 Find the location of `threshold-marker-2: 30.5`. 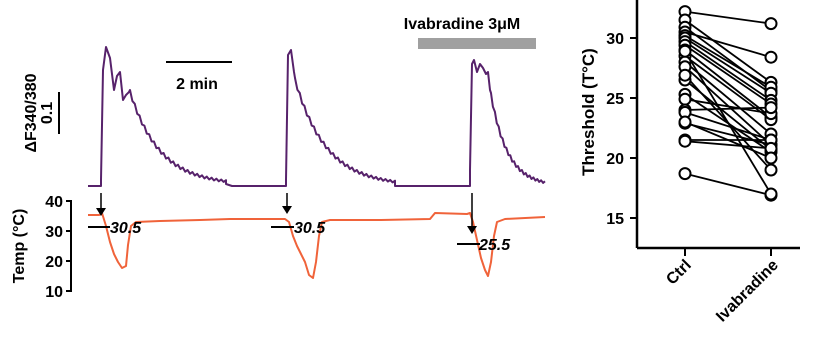

threshold-marker-2: 30.5 is located at coordinates (298, 215).